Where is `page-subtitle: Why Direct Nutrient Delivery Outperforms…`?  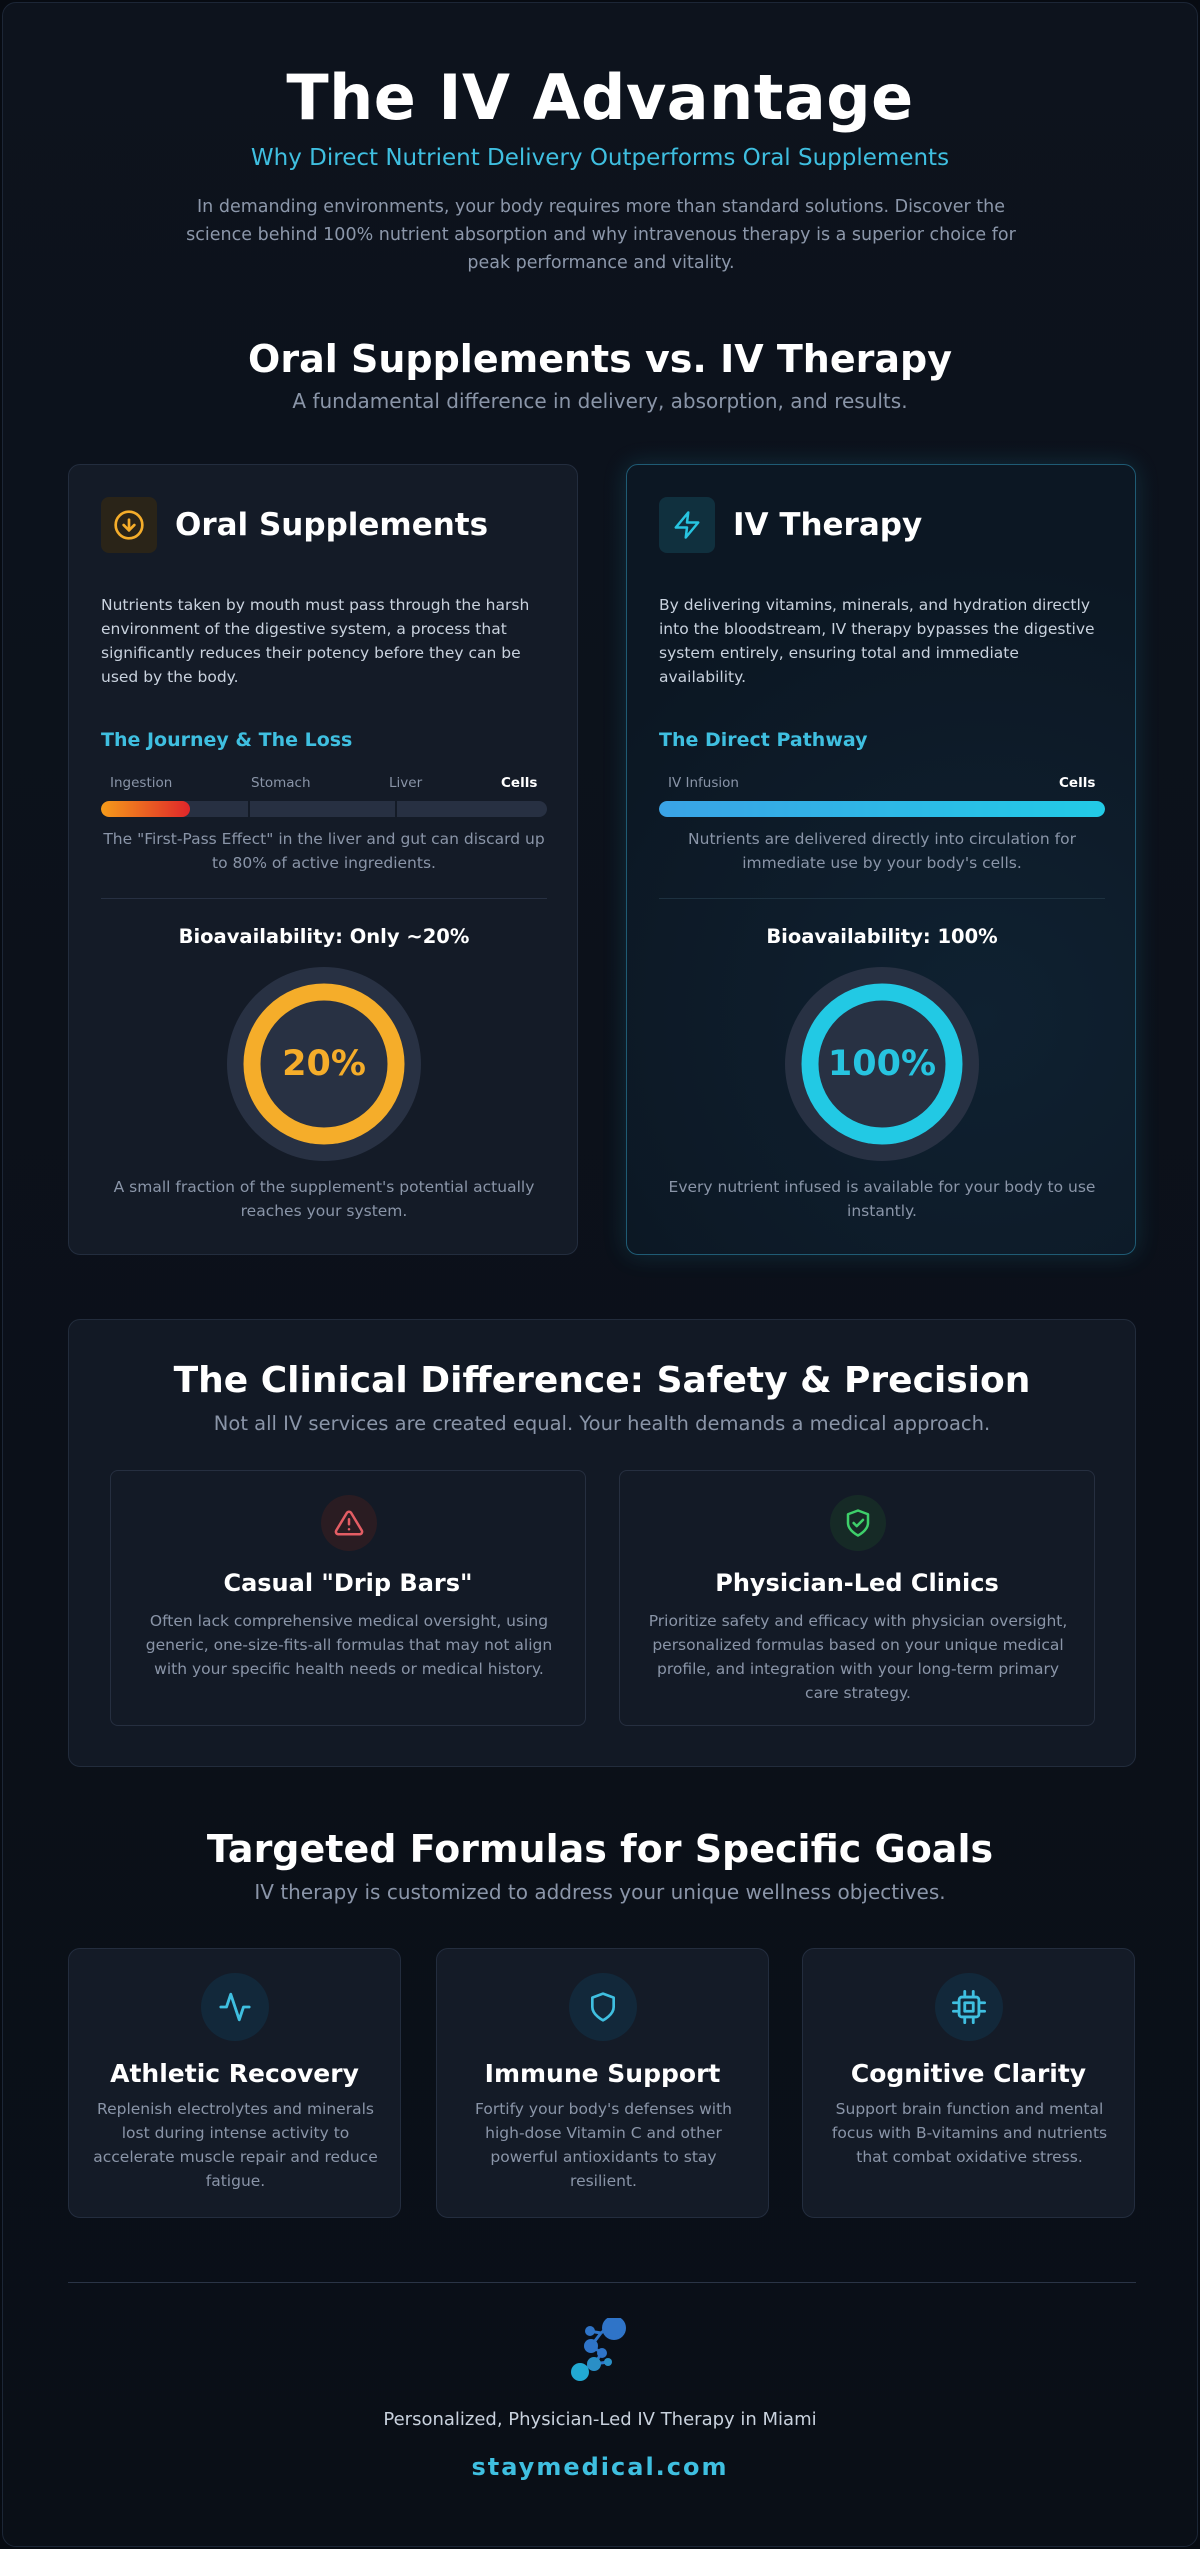
page-subtitle: Why Direct Nutrient Delivery Outperforms… is located at coordinates (600, 158).